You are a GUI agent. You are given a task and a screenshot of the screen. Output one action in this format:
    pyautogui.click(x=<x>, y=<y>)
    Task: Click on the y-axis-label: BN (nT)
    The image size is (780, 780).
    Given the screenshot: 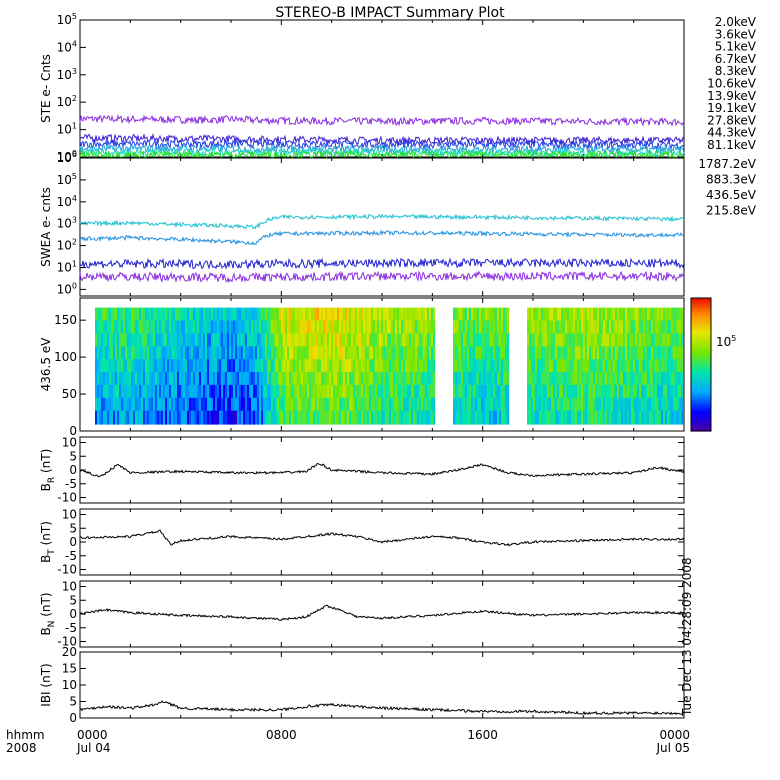 What is the action you would take?
    pyautogui.click(x=48, y=613)
    